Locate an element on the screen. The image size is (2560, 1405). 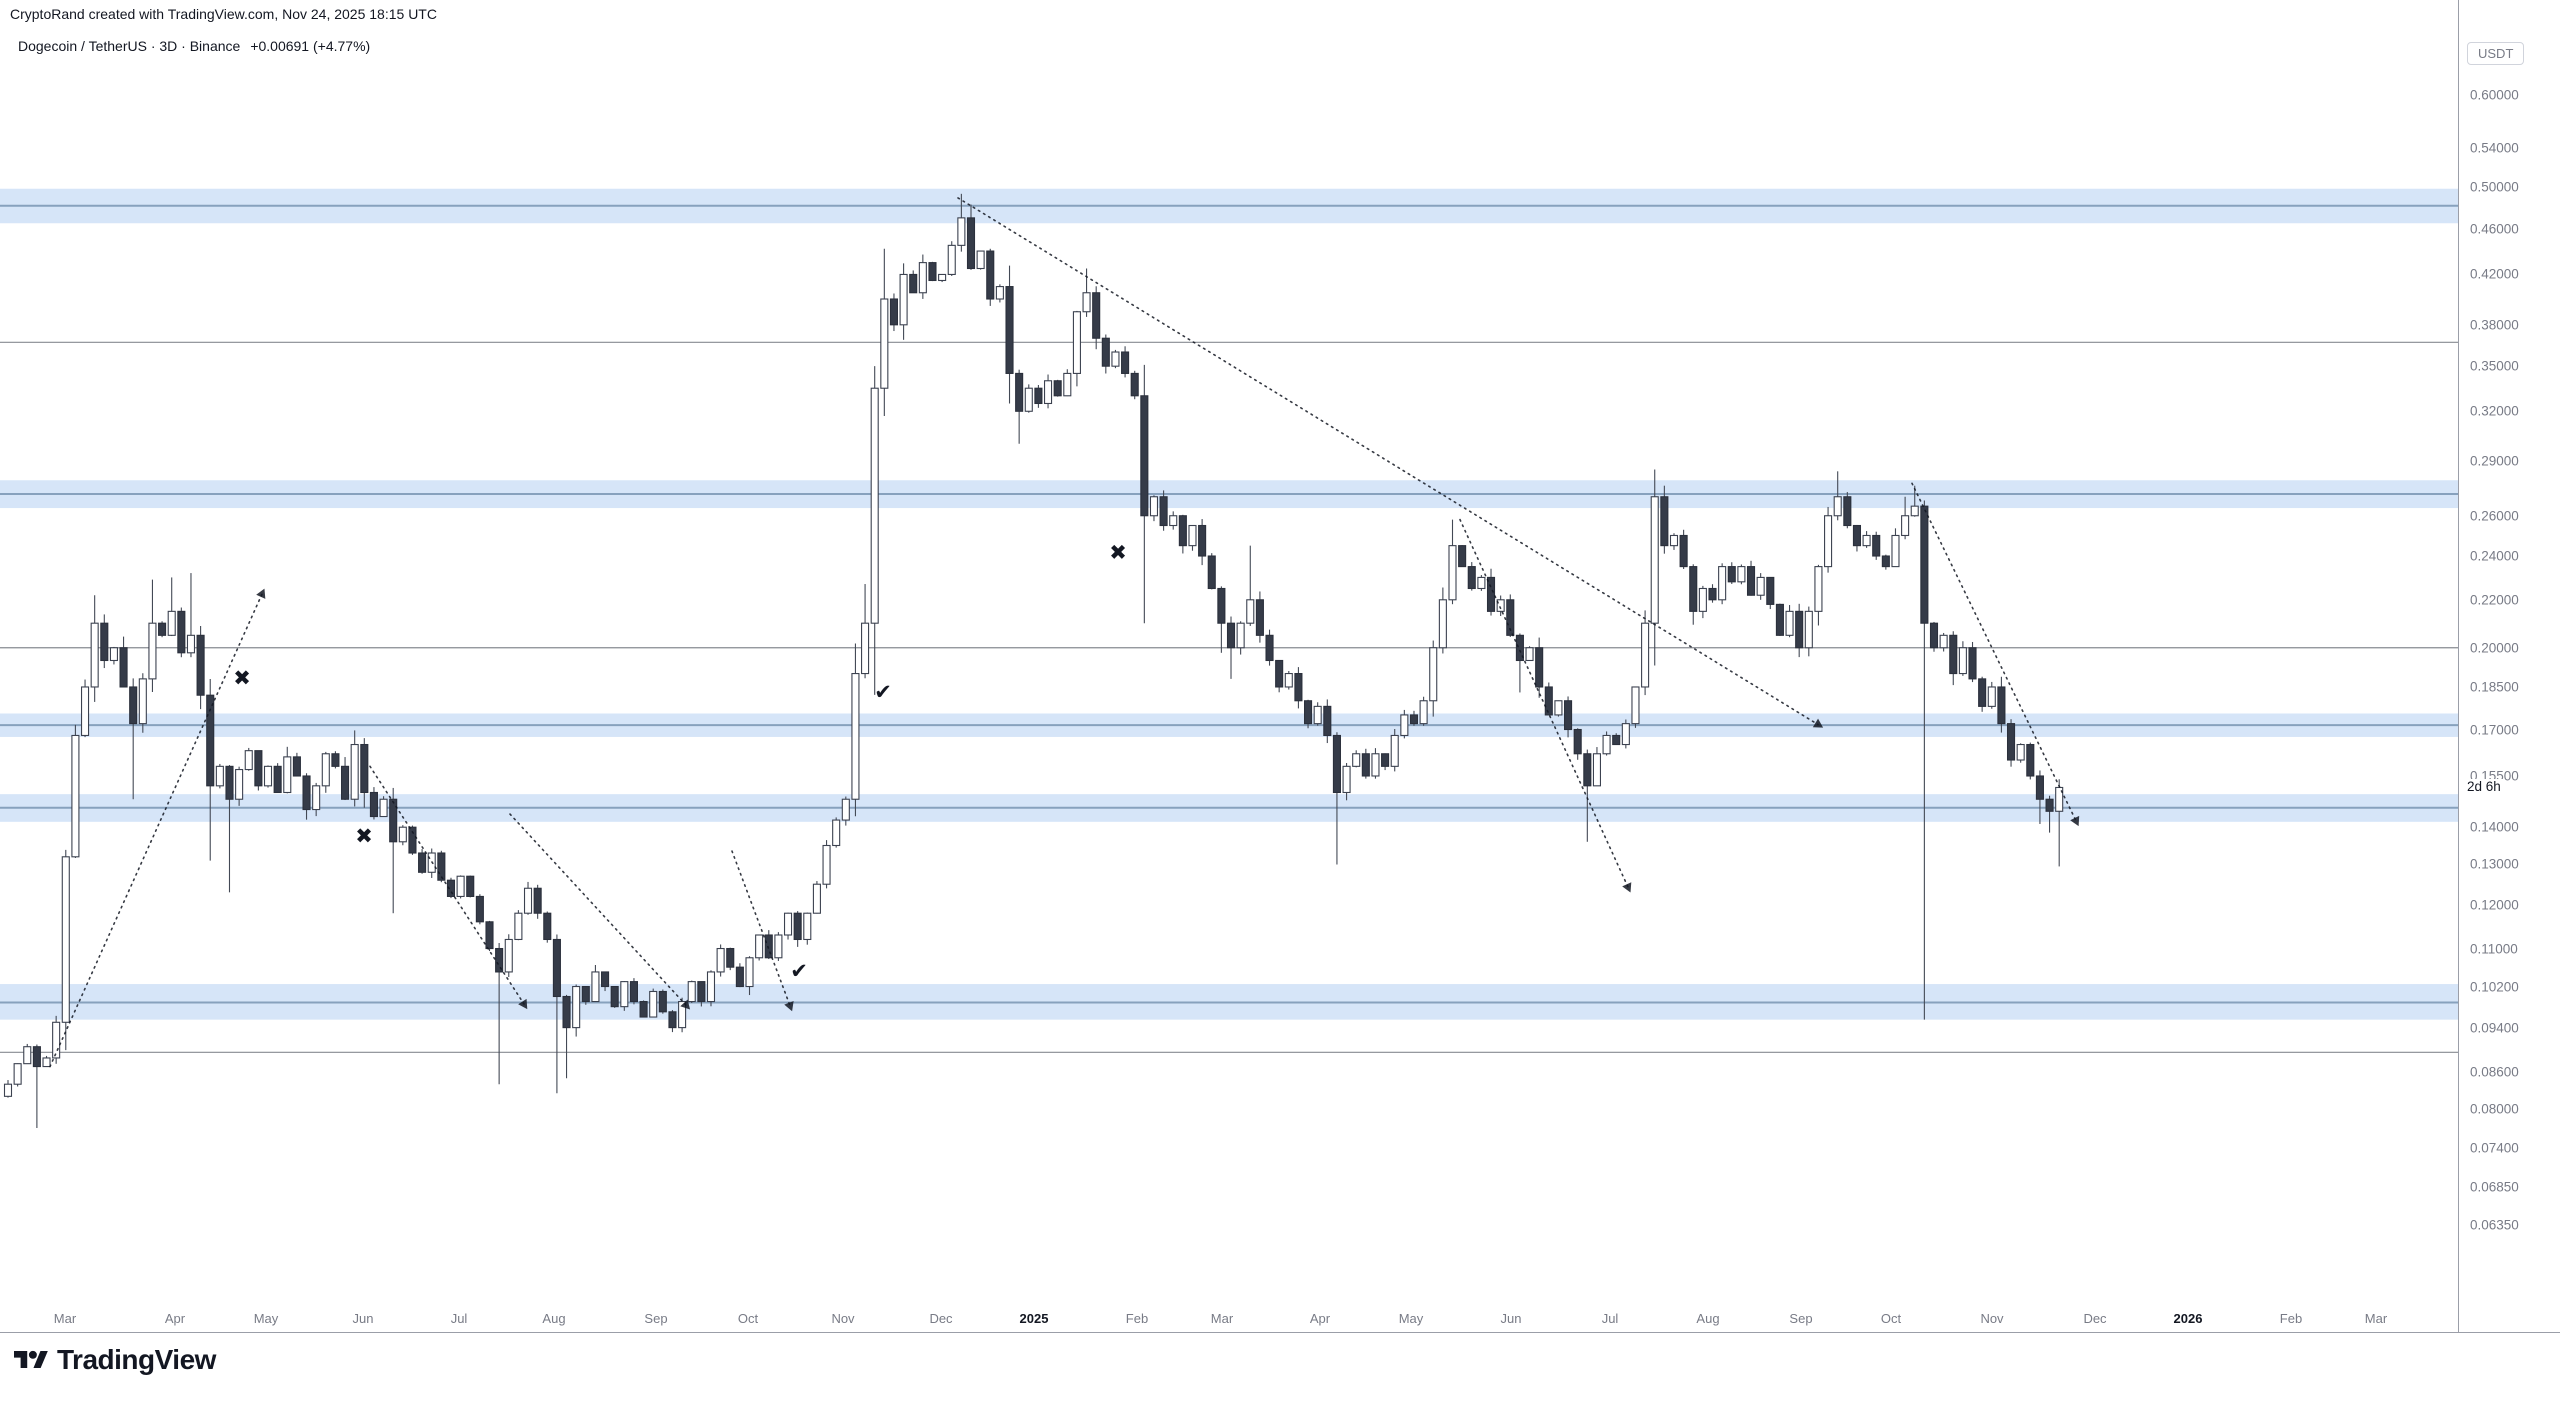
tradingview-logo-text: TradingView is located at coordinates (136, 1359).